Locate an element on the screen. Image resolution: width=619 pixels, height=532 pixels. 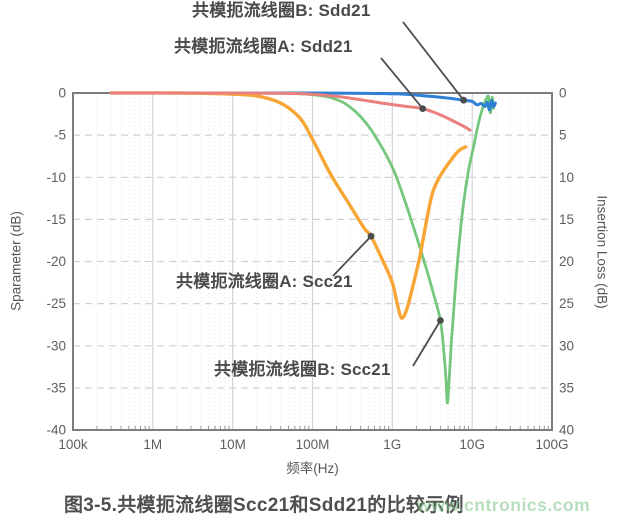
annotation-choke-a-scc21: 共模扼流线圈A: Scc21 is located at coordinates (264, 281).